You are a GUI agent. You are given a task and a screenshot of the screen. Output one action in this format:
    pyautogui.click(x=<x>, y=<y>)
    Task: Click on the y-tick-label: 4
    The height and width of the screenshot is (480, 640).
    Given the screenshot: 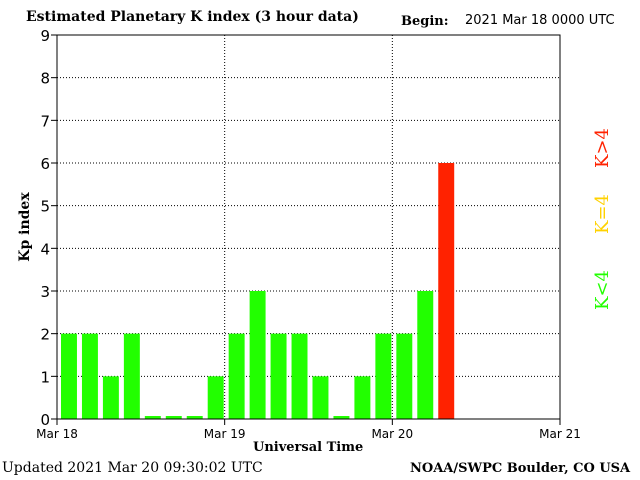 What is the action you would take?
    pyautogui.click(x=45, y=249)
    